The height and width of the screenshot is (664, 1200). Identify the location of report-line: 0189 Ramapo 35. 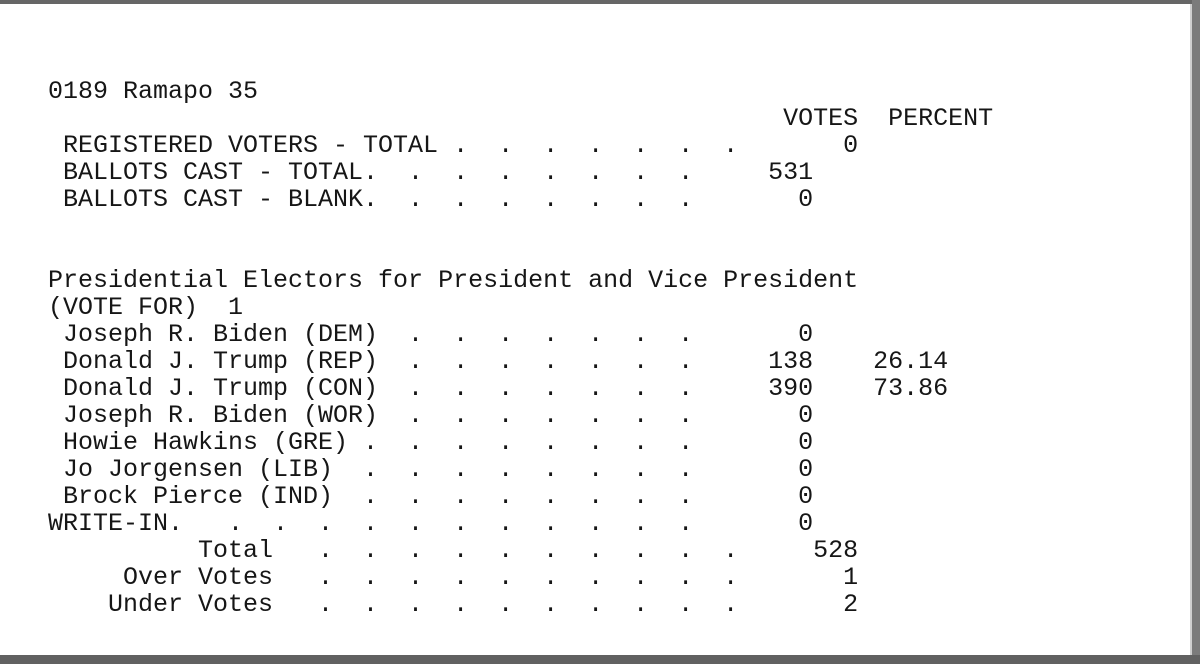
(153, 91).